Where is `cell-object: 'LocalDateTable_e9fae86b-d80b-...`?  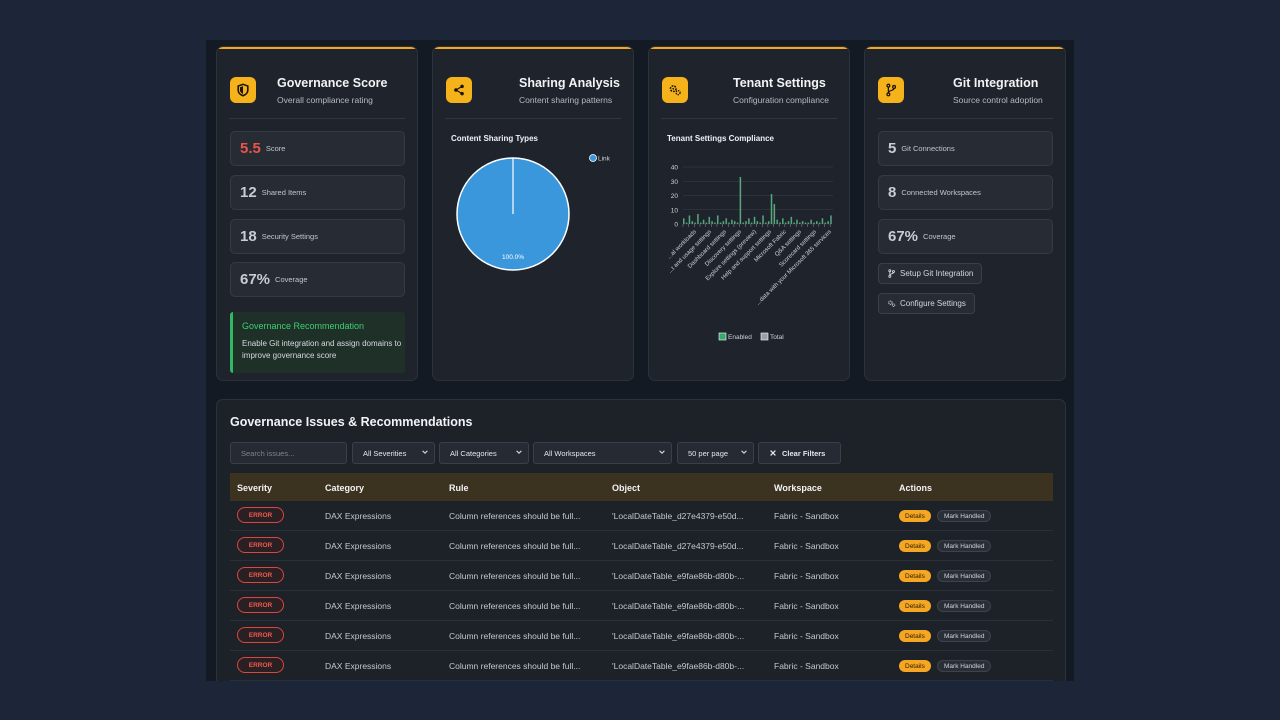
cell-object: 'LocalDateTable_e9fae86b-d80b-... is located at coordinates (678, 636).